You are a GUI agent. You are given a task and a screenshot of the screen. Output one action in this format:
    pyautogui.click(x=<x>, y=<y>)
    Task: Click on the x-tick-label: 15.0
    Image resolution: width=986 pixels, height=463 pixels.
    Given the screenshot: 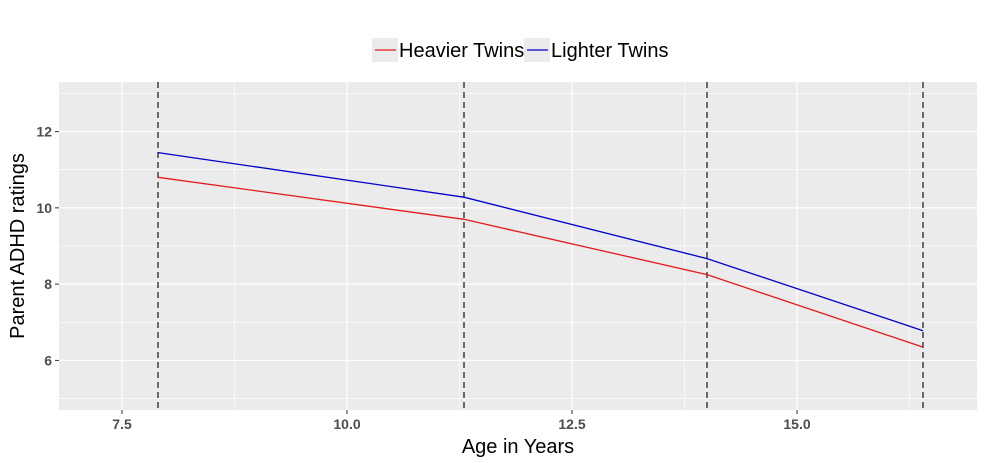 What is the action you would take?
    pyautogui.click(x=796, y=424)
    